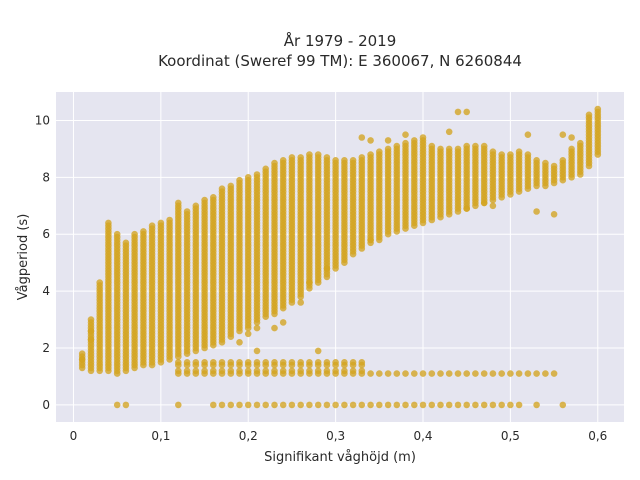  Describe the element at coordinates (340, 457) in the screenshot. I see `x-axis-label: Signifikant våghöjd (m)` at that location.